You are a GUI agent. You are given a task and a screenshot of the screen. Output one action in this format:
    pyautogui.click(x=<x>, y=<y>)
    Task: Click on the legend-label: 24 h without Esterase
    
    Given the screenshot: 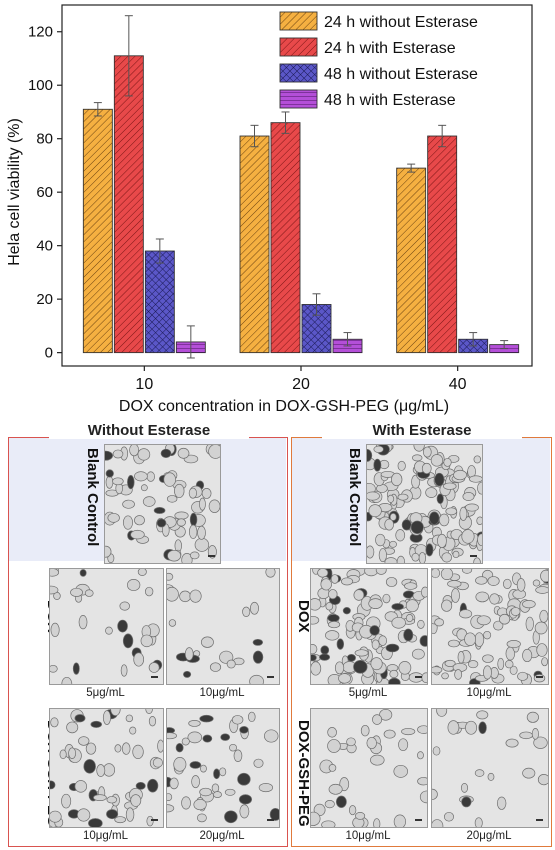 What is the action you would take?
    pyautogui.click(x=401, y=22)
    